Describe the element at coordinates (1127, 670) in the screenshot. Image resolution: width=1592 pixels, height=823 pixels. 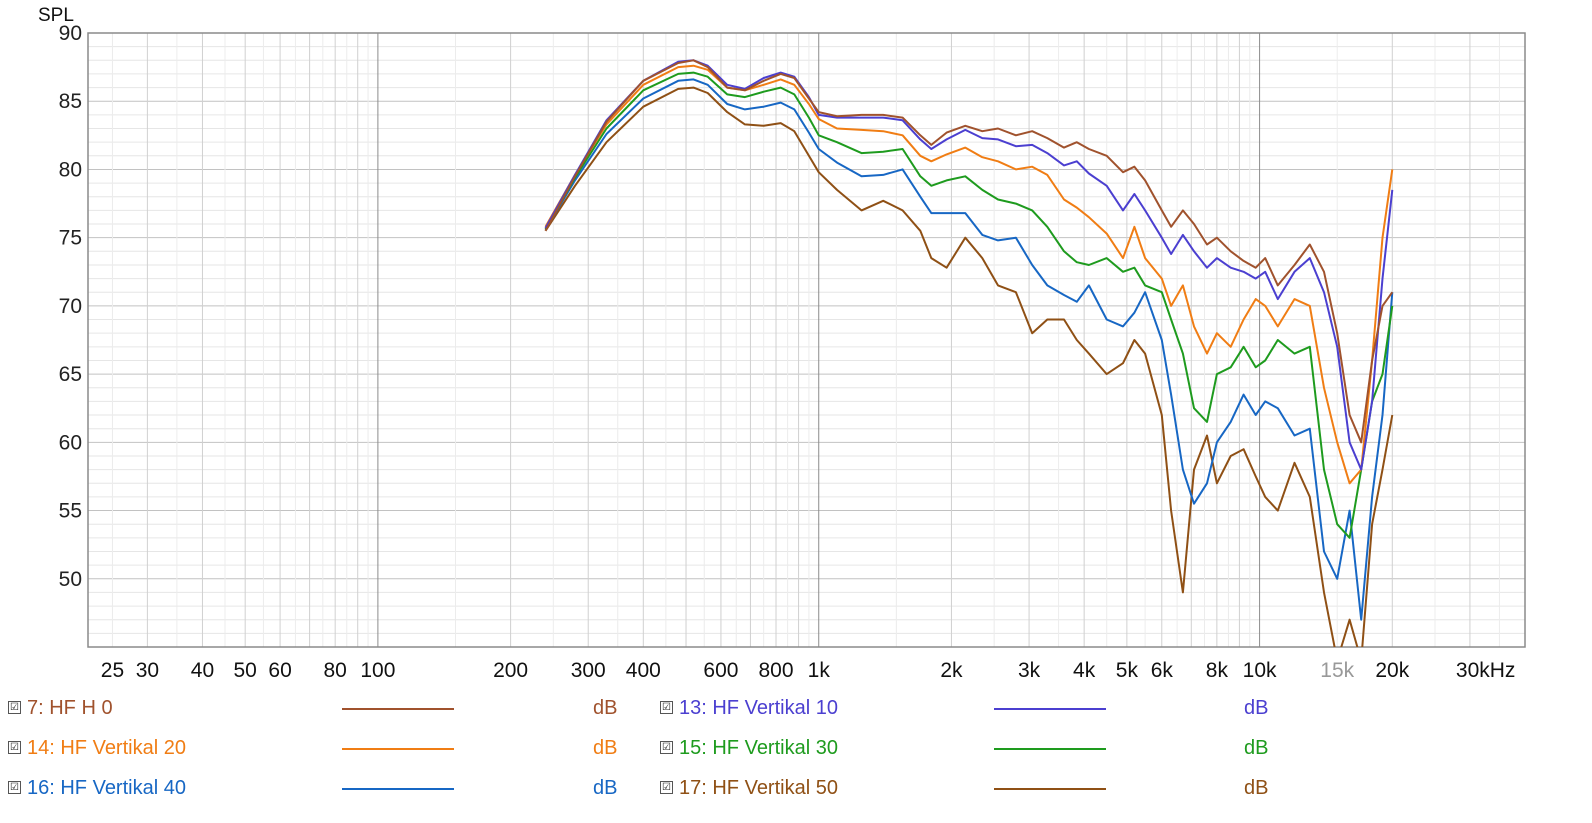
I see `x-tick-label: 5k` at that location.